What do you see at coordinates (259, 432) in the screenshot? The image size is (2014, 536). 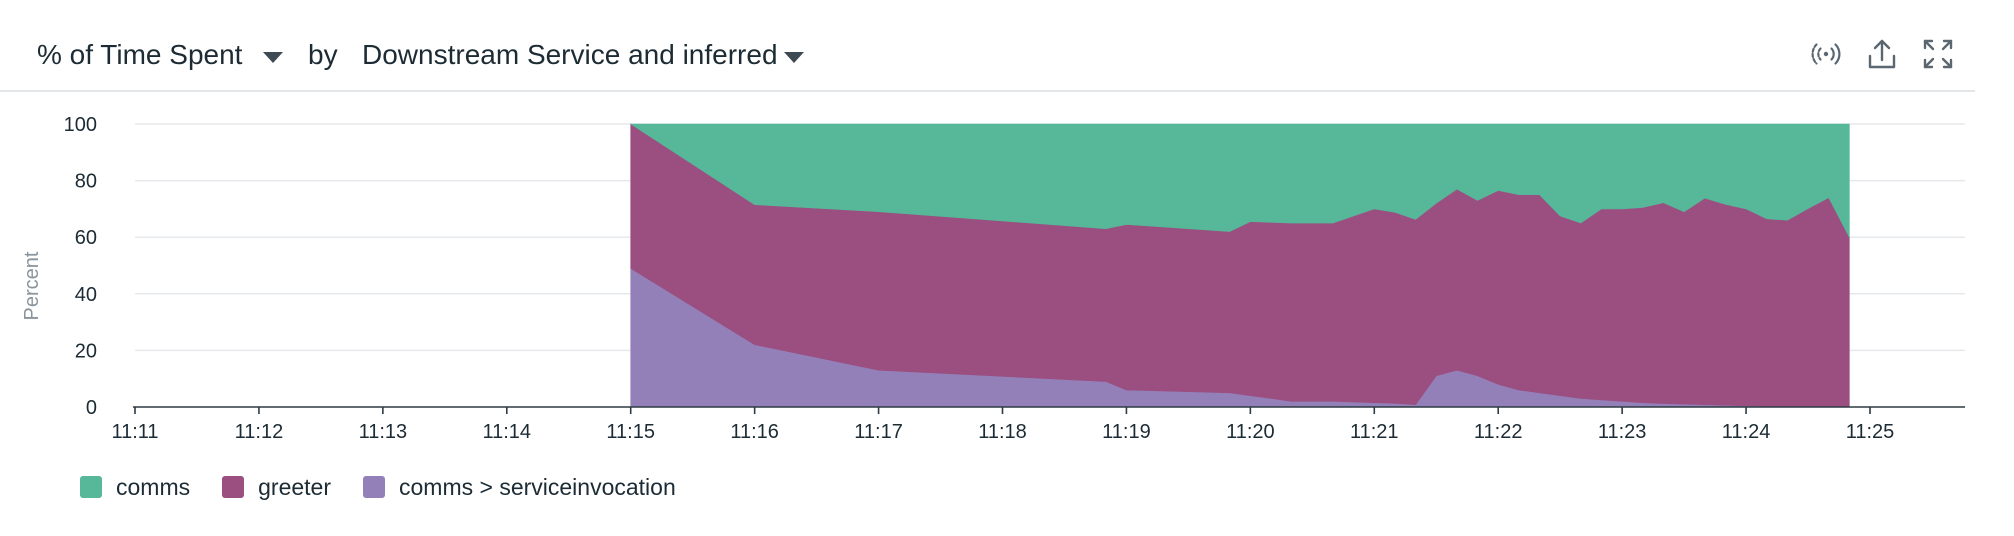 I see `x-tick-label: 11:12` at bounding box center [259, 432].